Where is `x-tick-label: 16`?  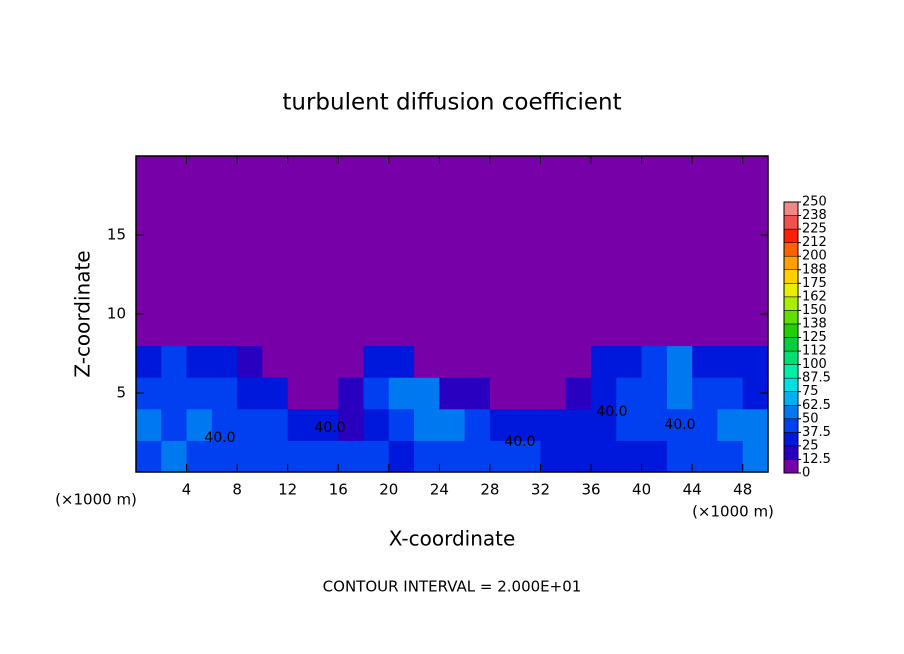 x-tick-label: 16 is located at coordinates (338, 490).